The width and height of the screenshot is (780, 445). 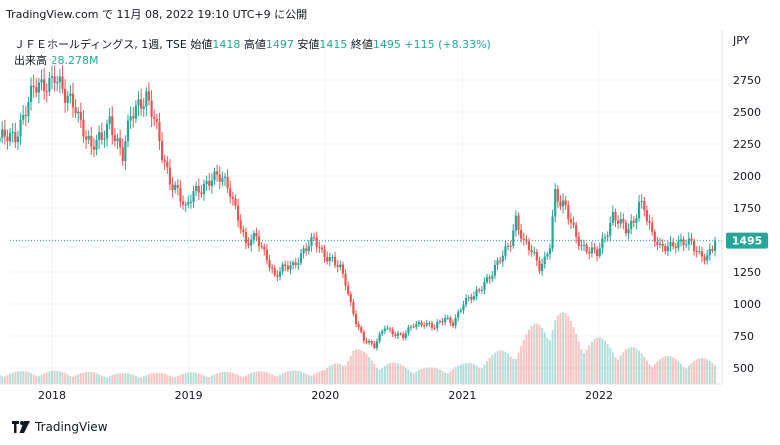 I want to click on footer: TradingView, so click(x=60, y=427).